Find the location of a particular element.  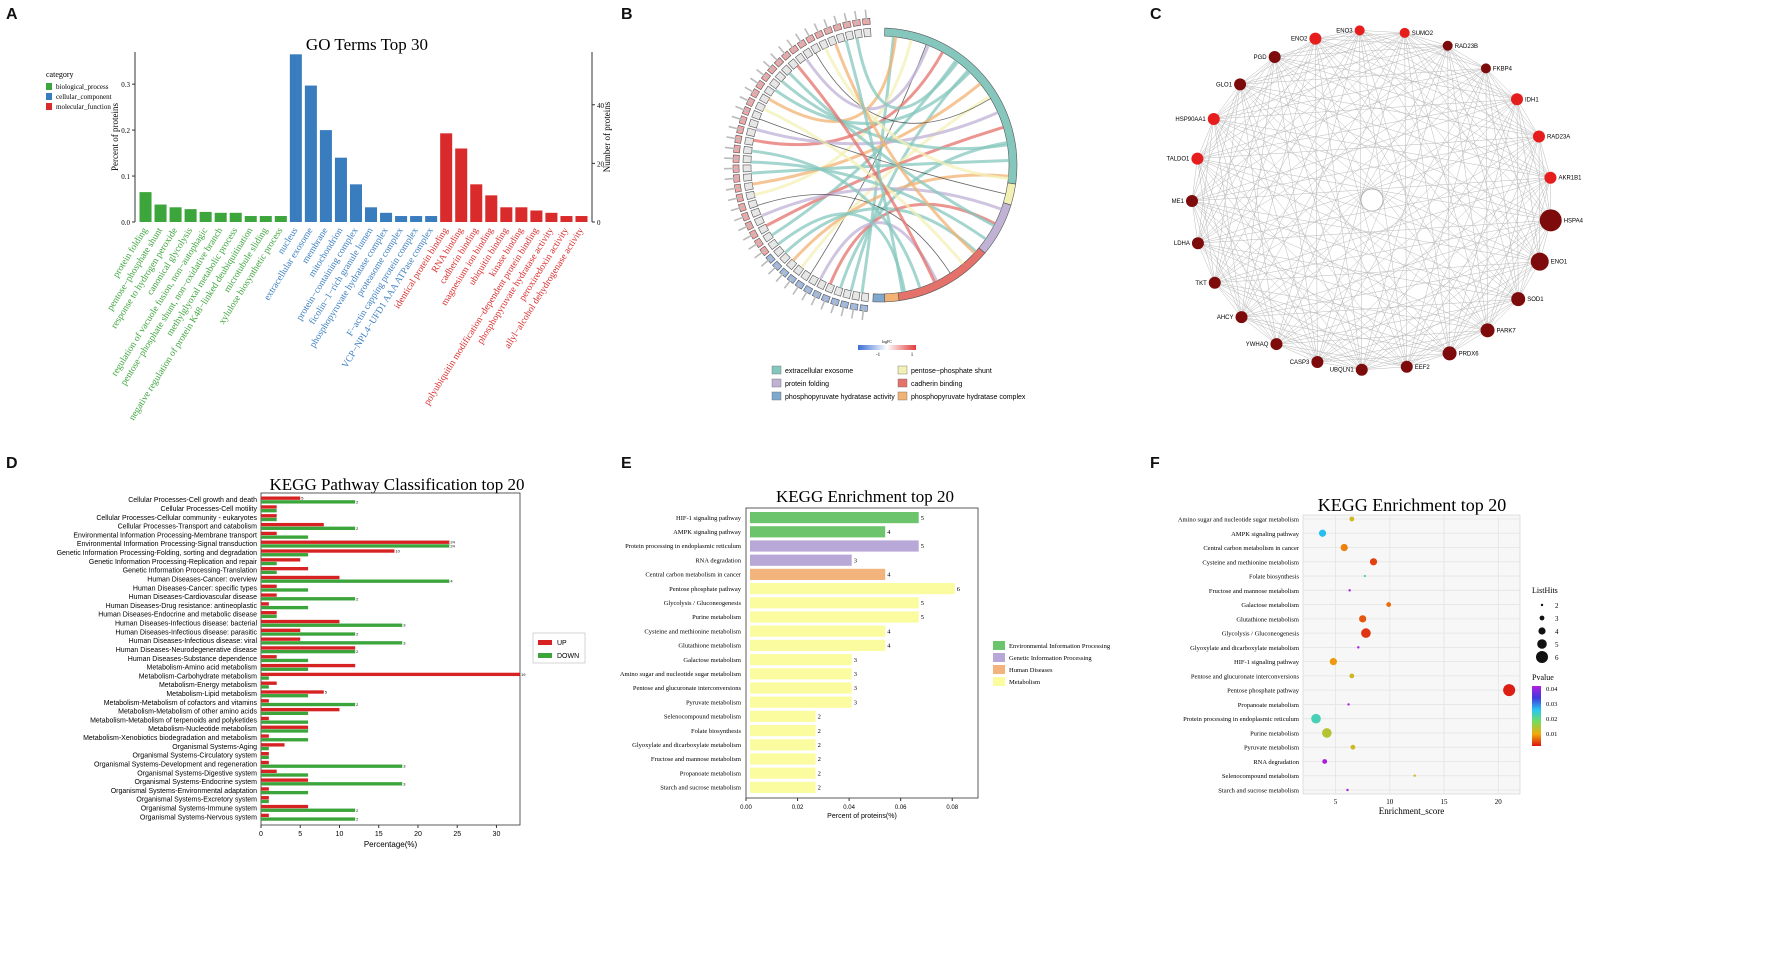

bar-up-metabolism-metabolism-of-cofactors-and-vitamins is located at coordinates (265, 701).